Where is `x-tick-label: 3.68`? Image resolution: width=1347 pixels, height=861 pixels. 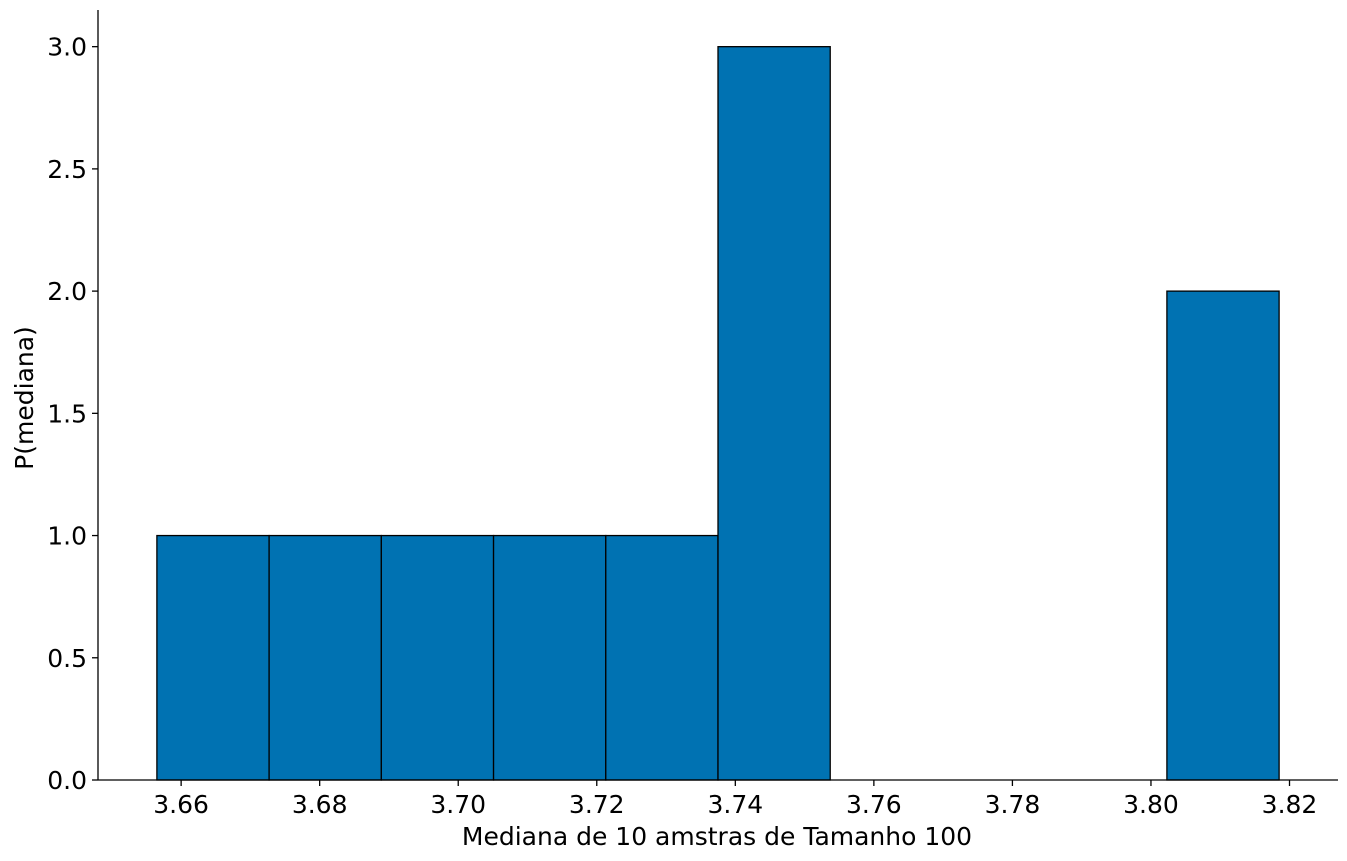 x-tick-label: 3.68 is located at coordinates (320, 804).